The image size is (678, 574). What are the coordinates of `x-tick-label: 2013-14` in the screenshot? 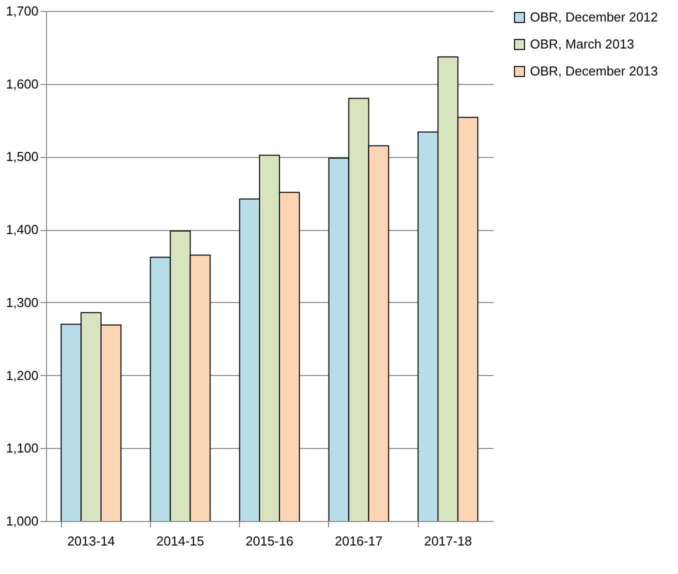 It's located at (91, 541).